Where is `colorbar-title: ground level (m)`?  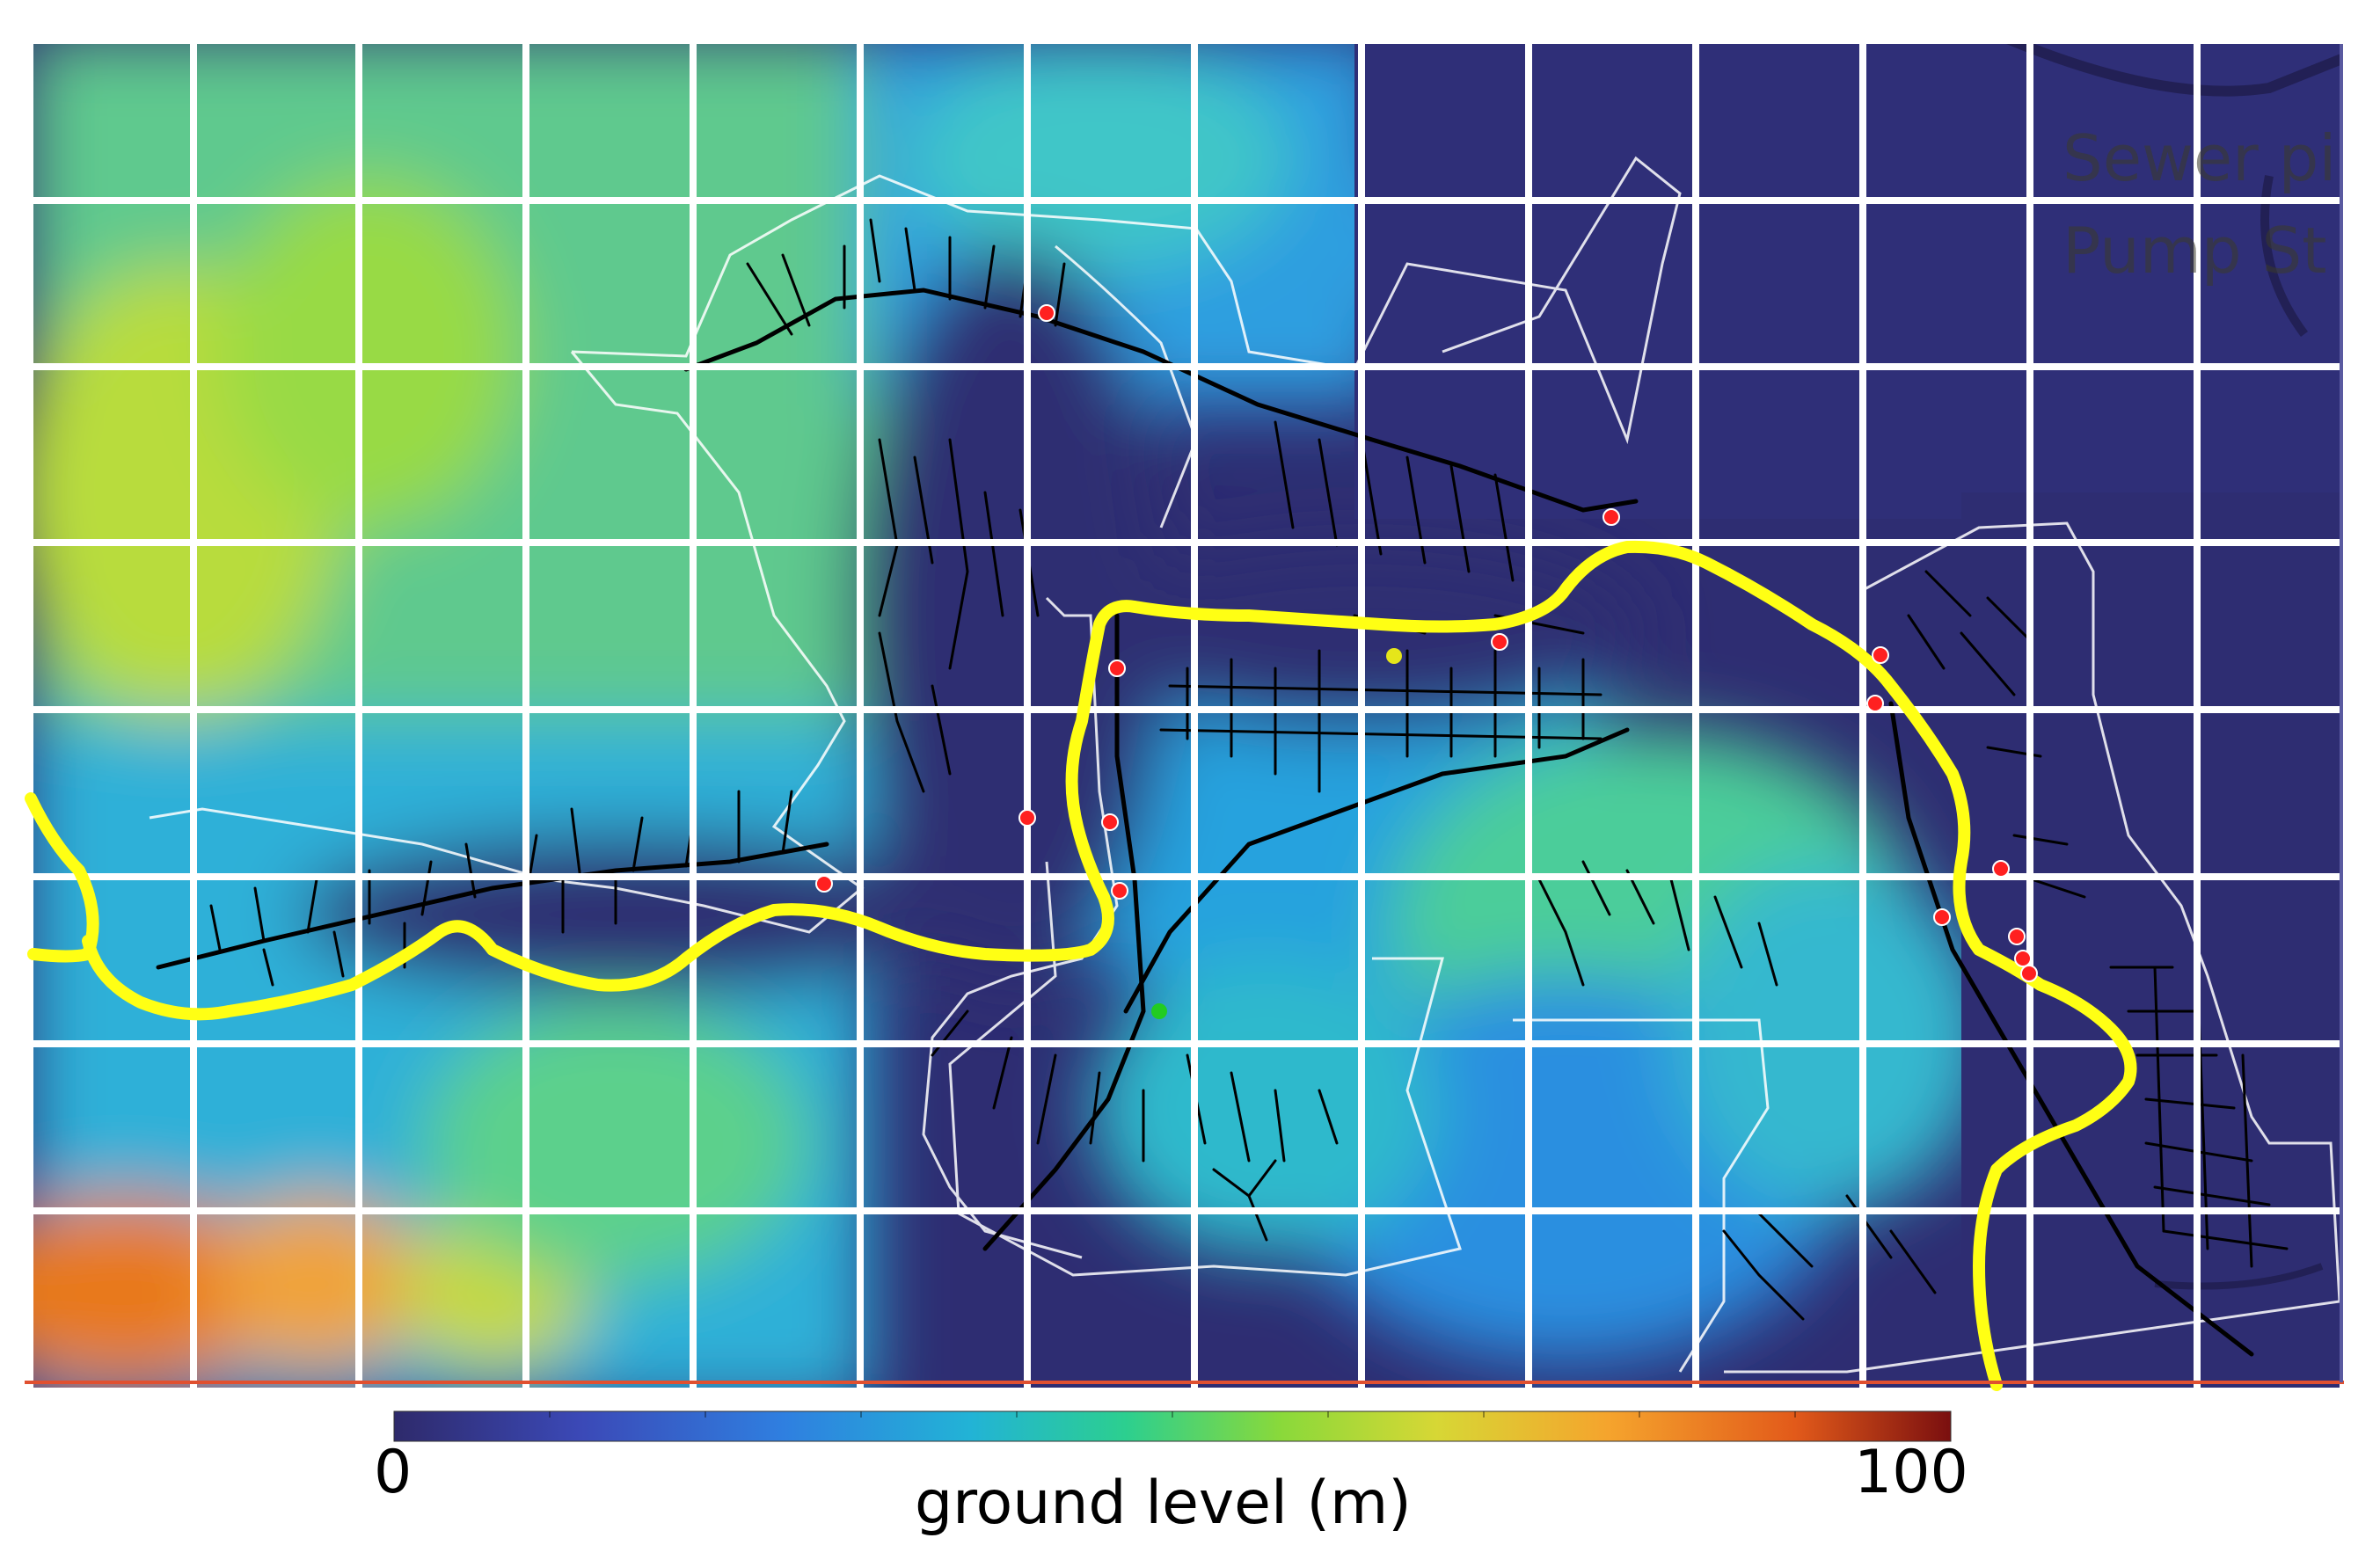
colorbar-title: ground level (m) is located at coordinates (1163, 1503).